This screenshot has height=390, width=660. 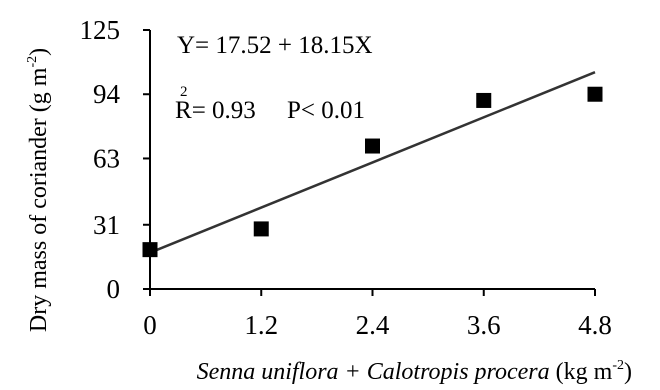 I want to click on y-tick-label: 63, so click(x=106, y=158).